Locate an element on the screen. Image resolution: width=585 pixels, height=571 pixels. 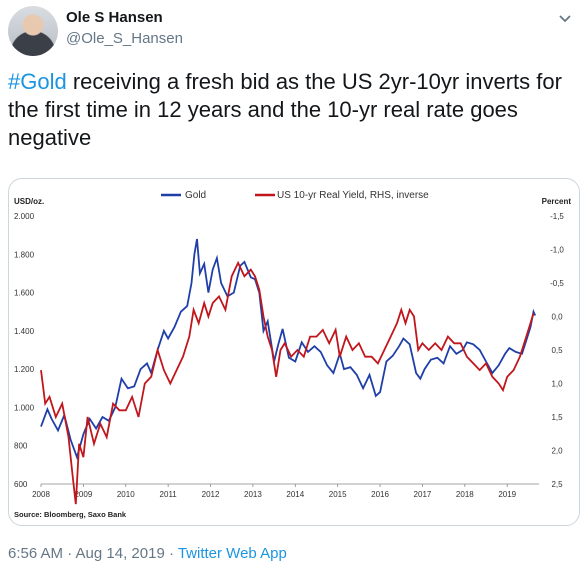
legend-yield-label: US 10-yr Real Yield, RHS, inverse is located at coordinates (353, 195).